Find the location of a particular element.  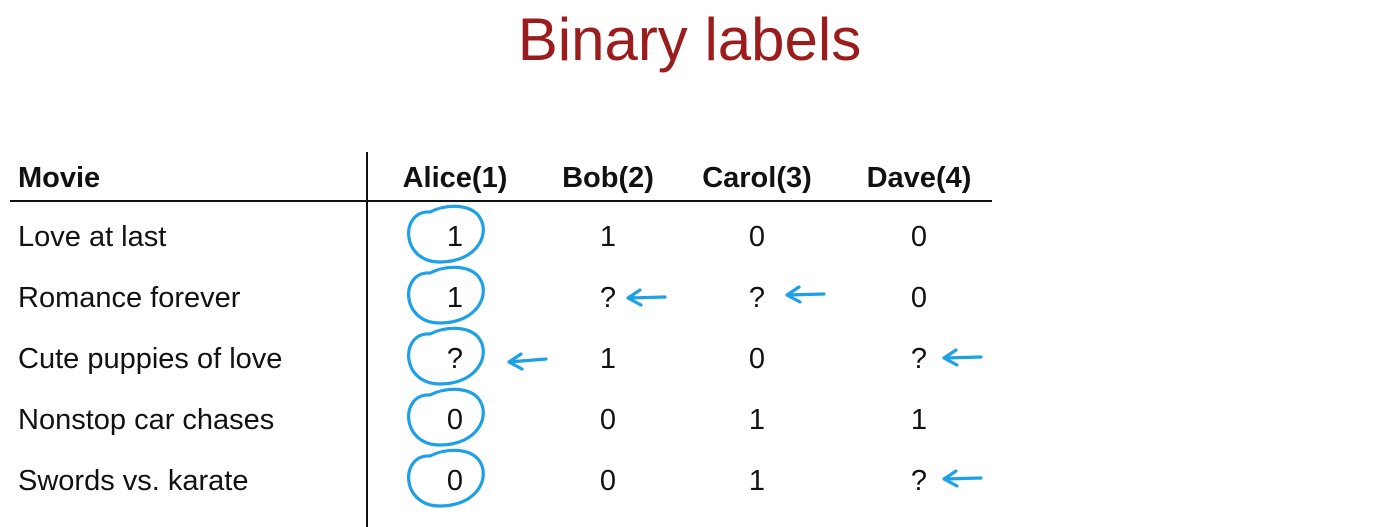

rating-alice: ? is located at coordinates (455, 359).